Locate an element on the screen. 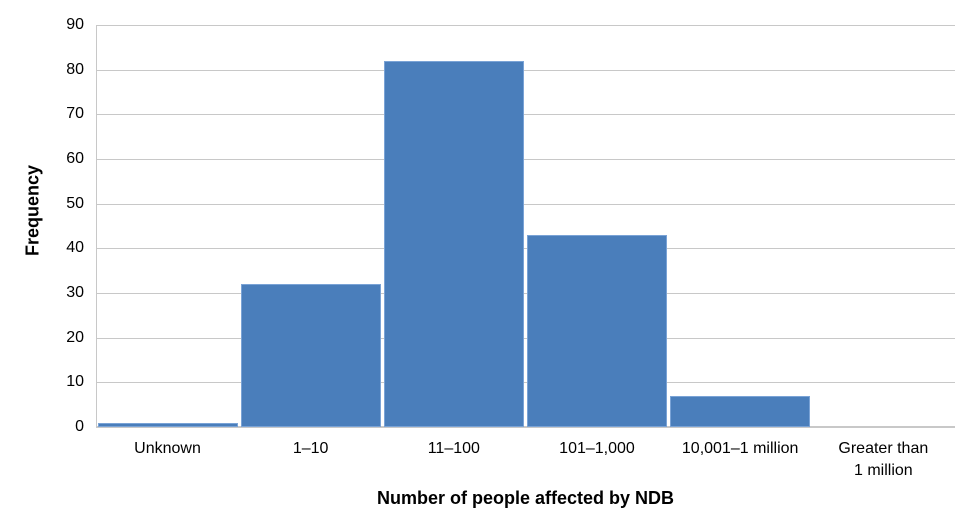  x-tick-label: 11–100 is located at coordinates (453, 448).